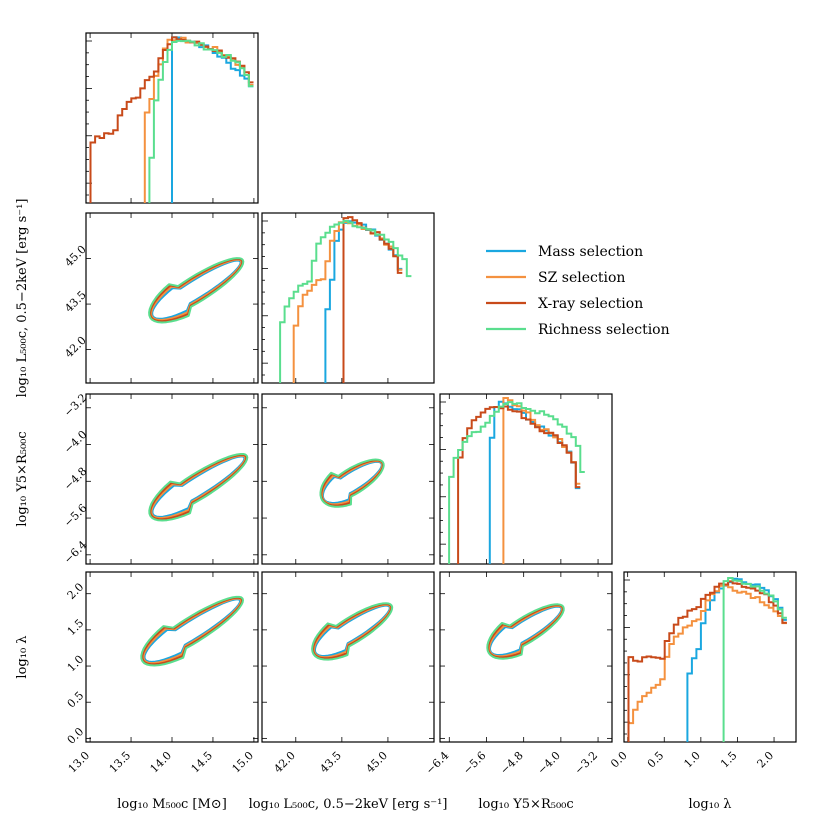 The width and height of the screenshot is (830, 830). I want to click on x-tick-label: 13.0, so click(79, 762).